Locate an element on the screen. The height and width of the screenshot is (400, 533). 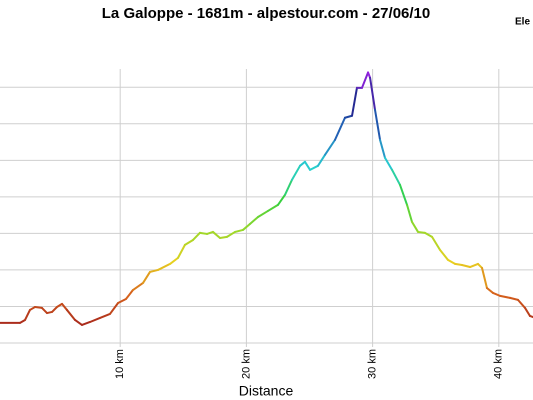
legend-title: Ele is located at coordinates (522, 22).